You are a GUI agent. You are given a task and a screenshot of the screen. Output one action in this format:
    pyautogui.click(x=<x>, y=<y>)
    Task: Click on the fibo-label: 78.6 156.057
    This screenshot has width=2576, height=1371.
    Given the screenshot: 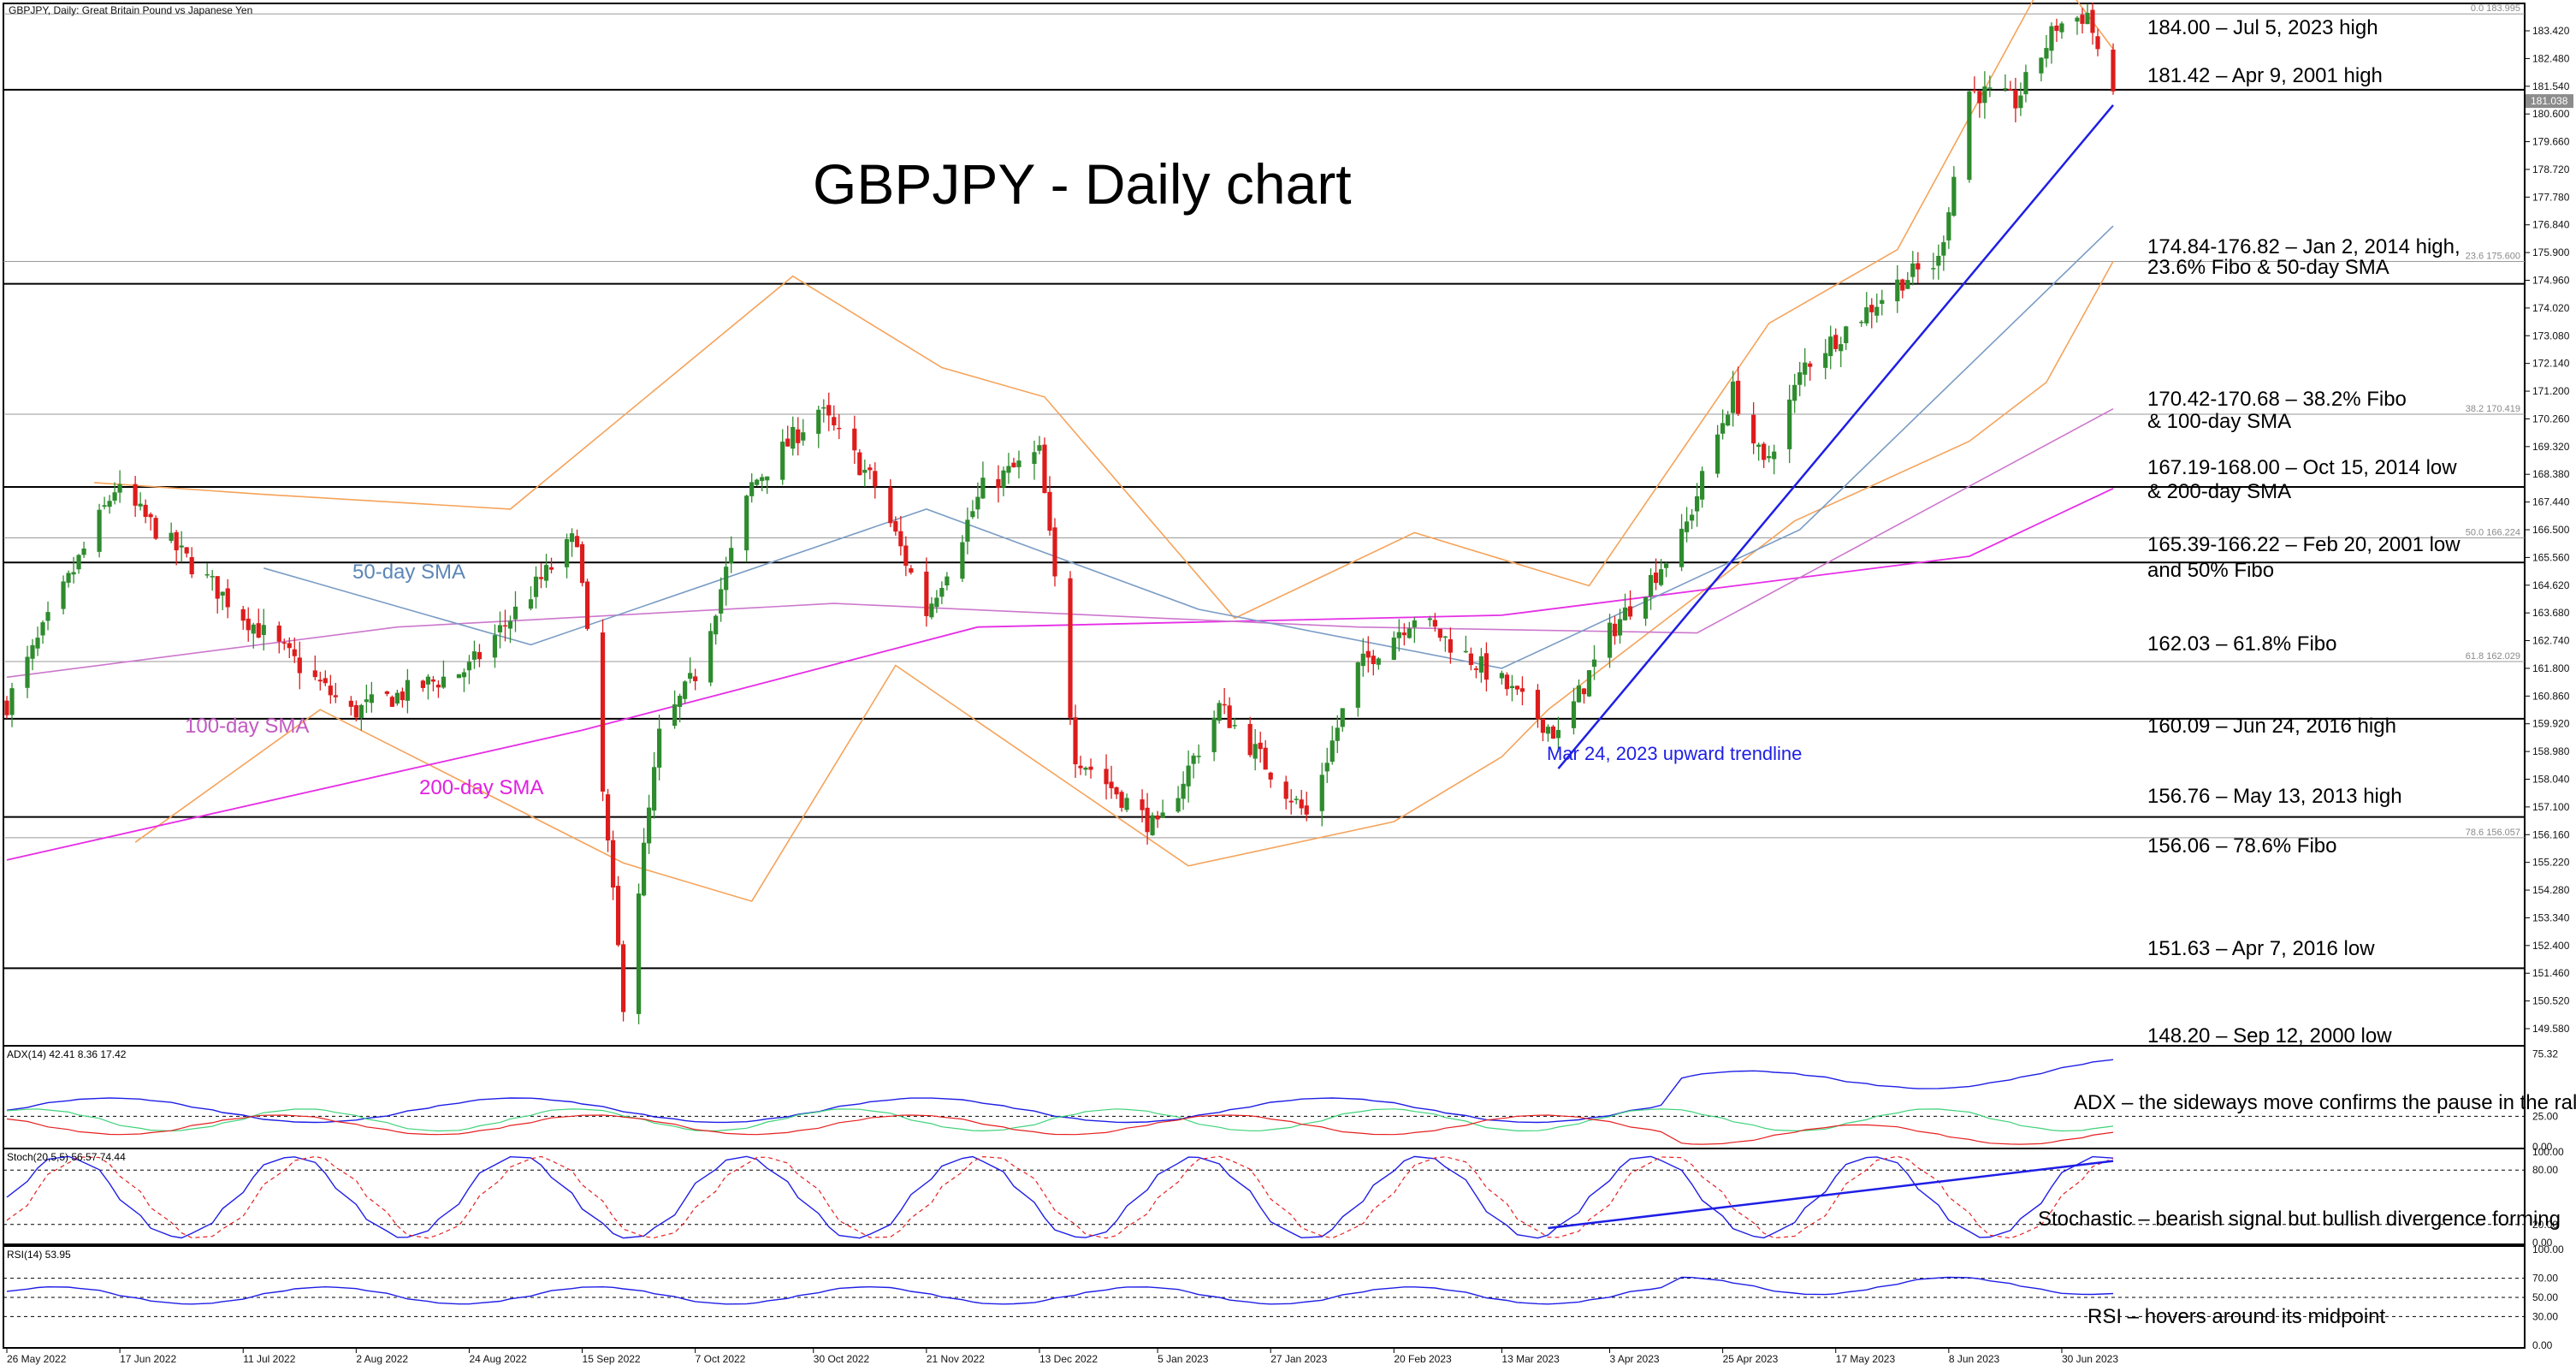 What is the action you would take?
    pyautogui.click(x=2493, y=833)
    